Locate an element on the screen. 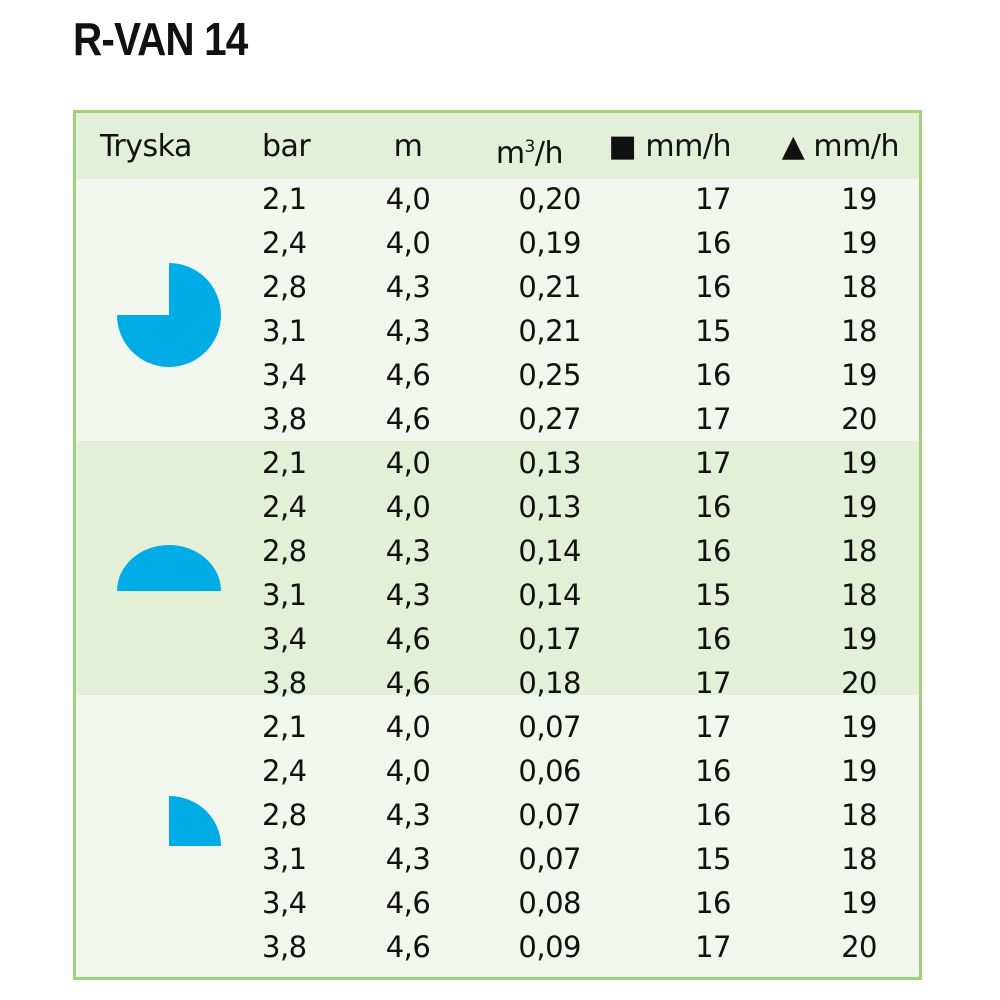  page-title: R-VAN 14 is located at coordinates (160, 39).